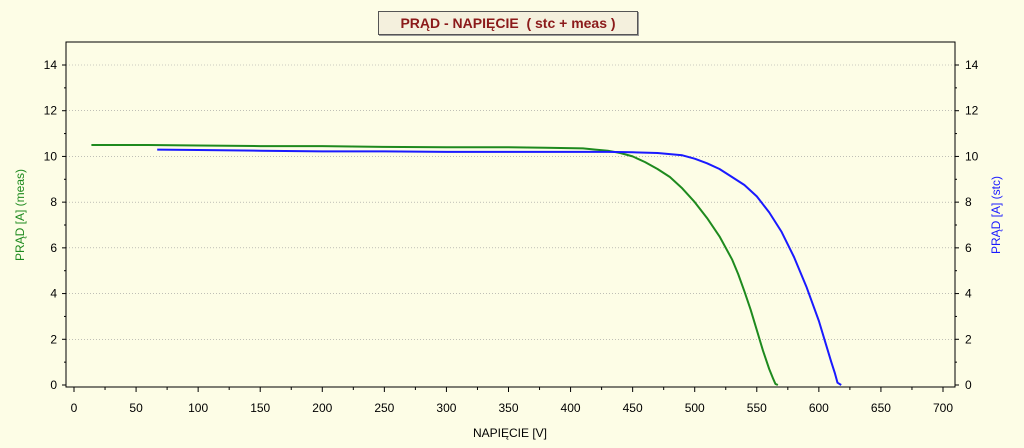 Image resolution: width=1024 pixels, height=448 pixels. Describe the element at coordinates (136, 408) in the screenshot. I see `x-tick-label: 50` at that location.